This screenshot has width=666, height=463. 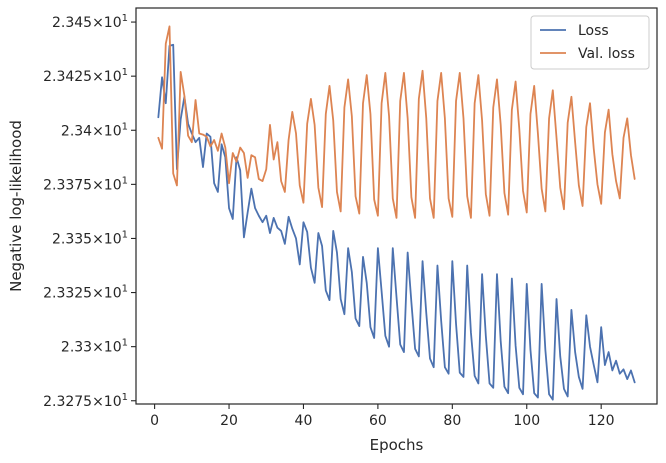 I want to click on y-tick-label: 2.345×10¹, so click(x=90, y=22).